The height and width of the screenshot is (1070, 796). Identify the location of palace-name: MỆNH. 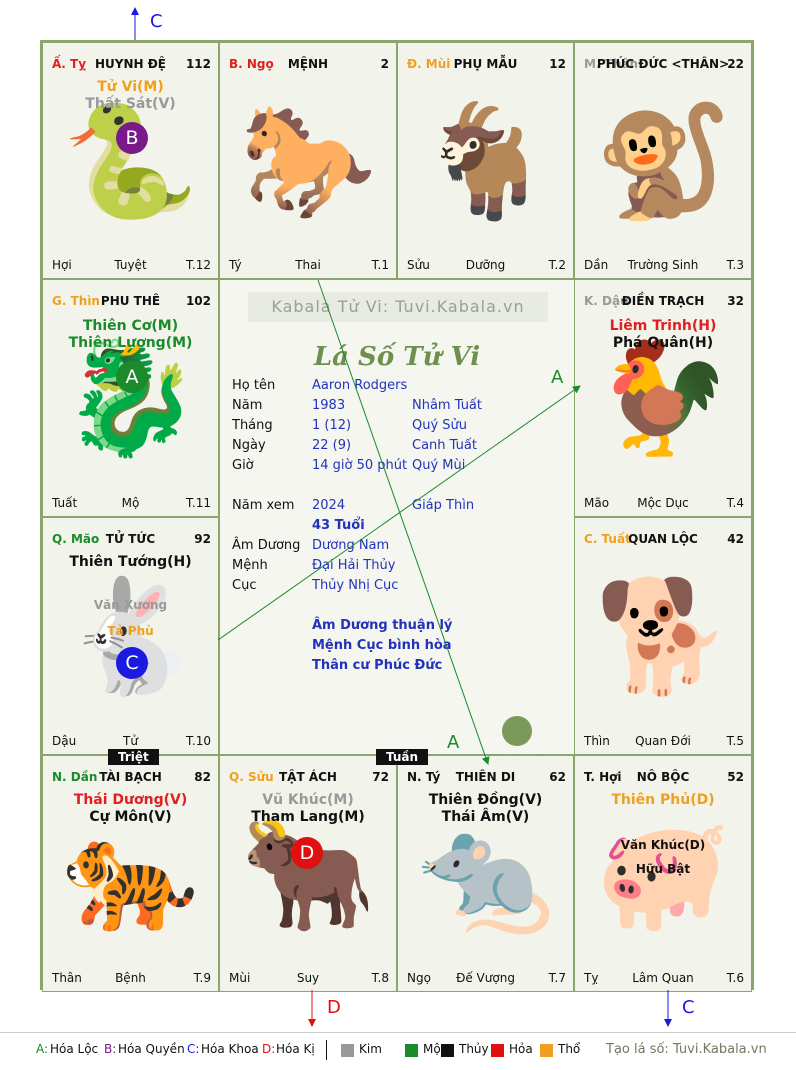
(308, 64).